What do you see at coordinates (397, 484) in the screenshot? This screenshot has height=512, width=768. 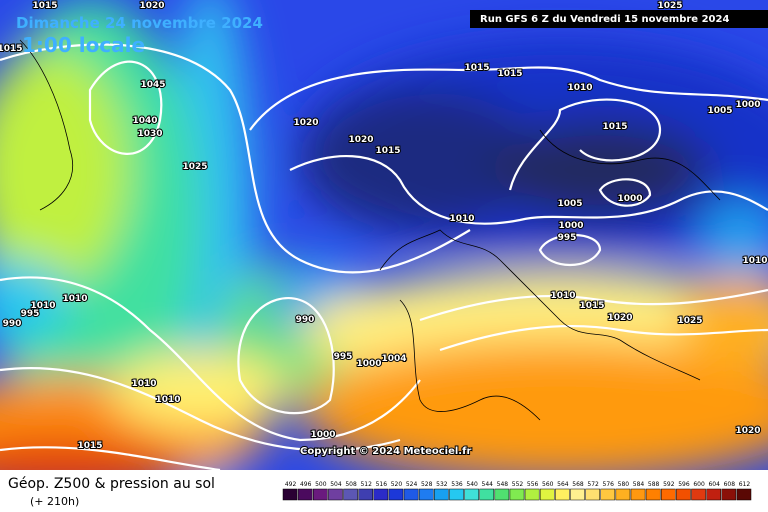 I see `scale-label: 520` at bounding box center [397, 484].